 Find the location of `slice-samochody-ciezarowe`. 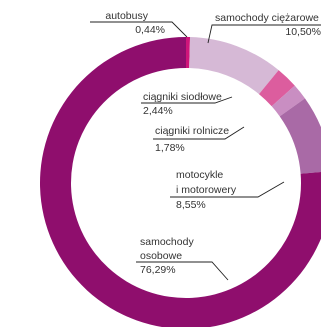

slice-samochody-ciezarowe is located at coordinates (234, 66).